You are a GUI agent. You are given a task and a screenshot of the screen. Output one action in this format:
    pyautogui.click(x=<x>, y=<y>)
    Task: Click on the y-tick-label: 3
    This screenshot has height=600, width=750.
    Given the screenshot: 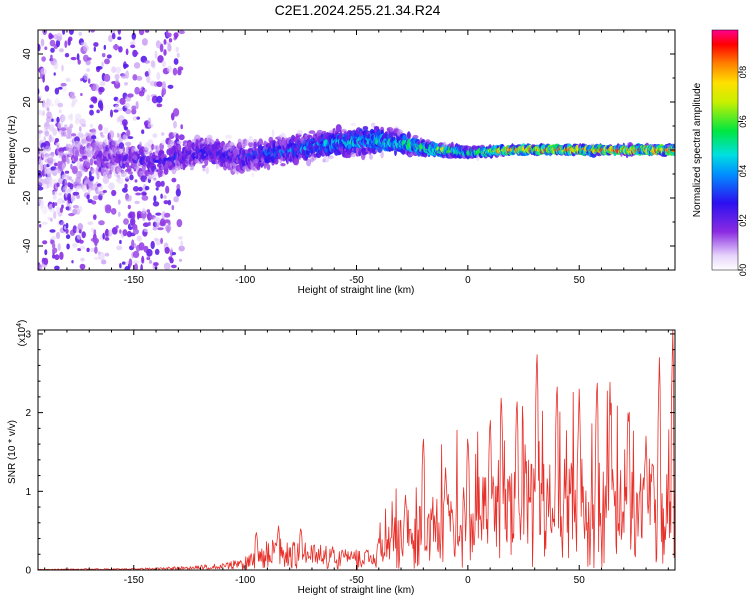 What is the action you would take?
    pyautogui.click(x=28, y=334)
    